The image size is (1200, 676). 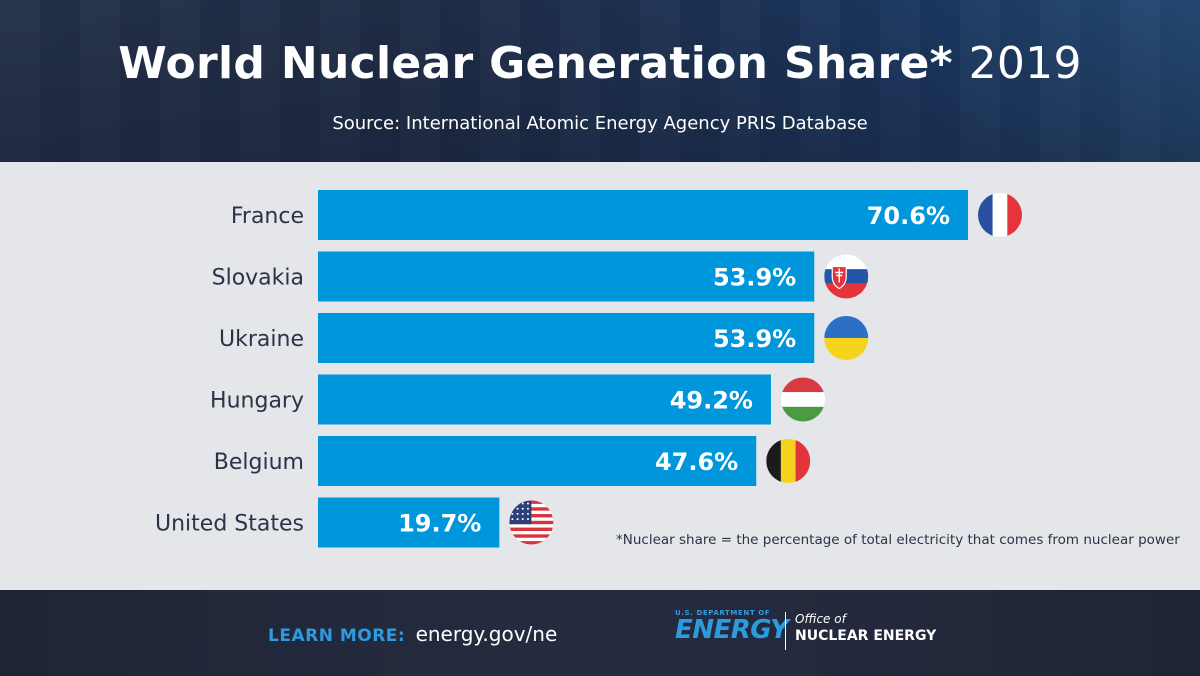 I want to click on bar-row: Hungary 49.2%, so click(x=517, y=399).